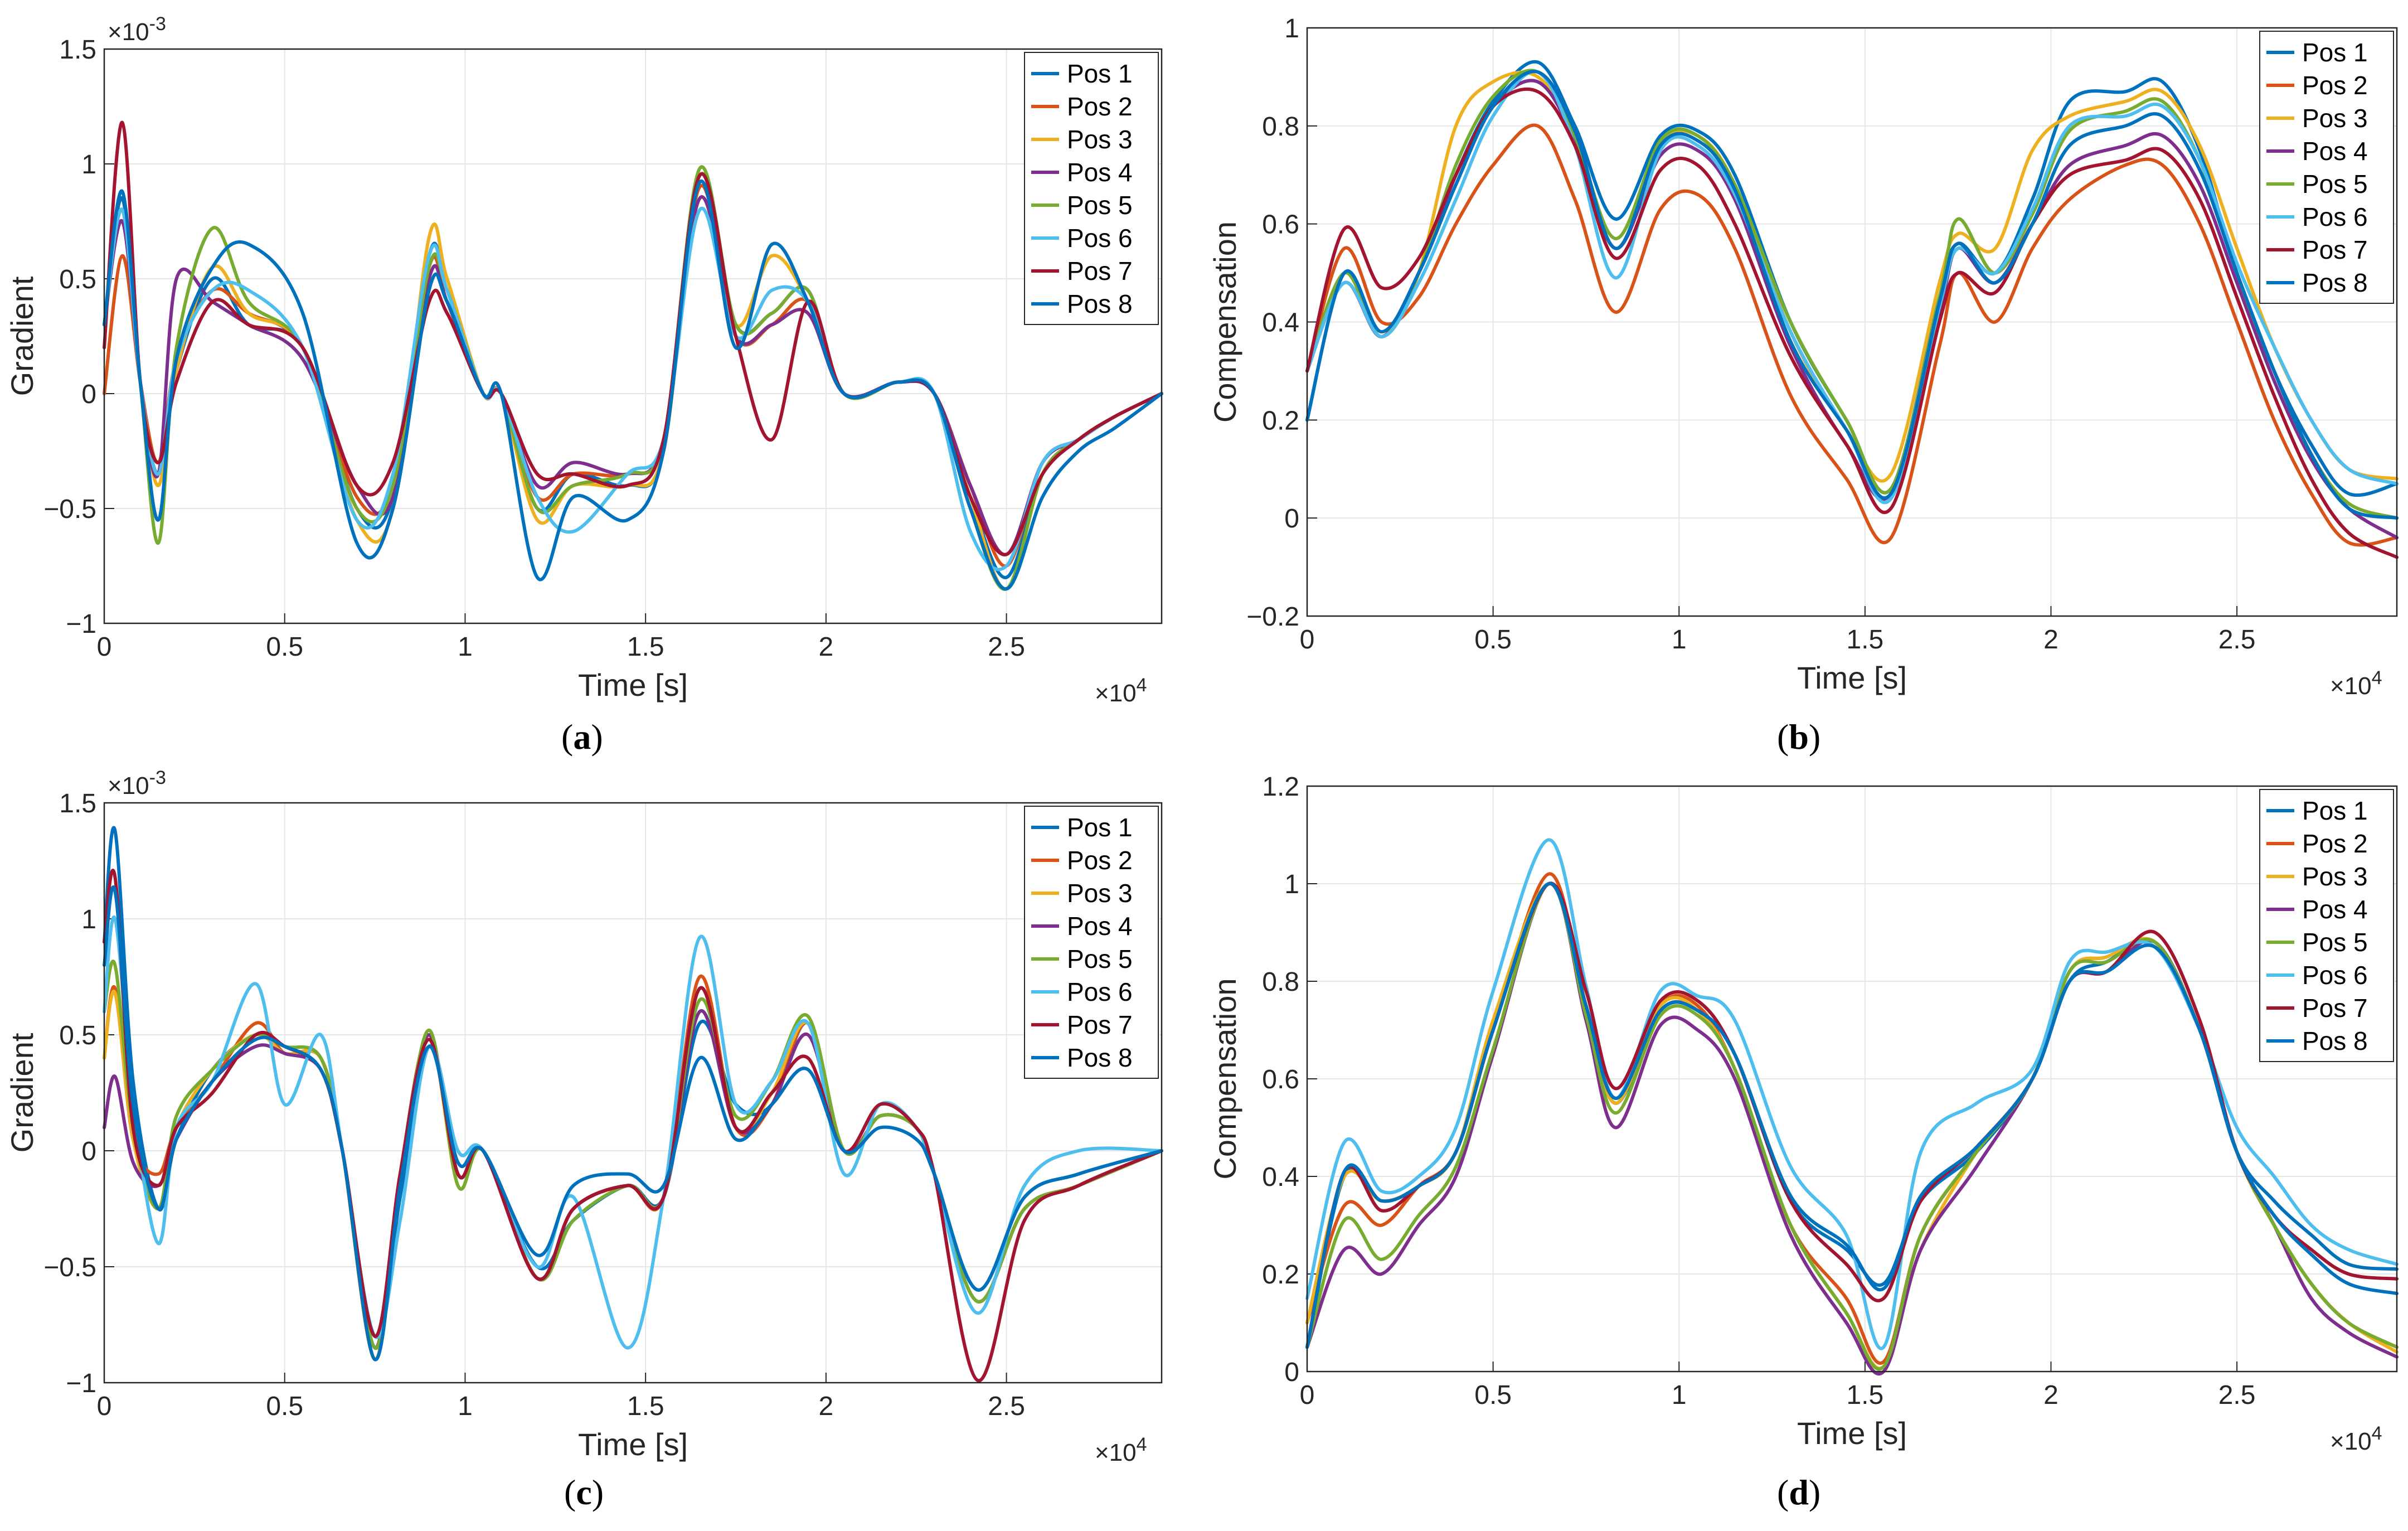 This screenshot has width=2408, height=1531. I want to click on panel-label-c: (c), so click(584, 1492).